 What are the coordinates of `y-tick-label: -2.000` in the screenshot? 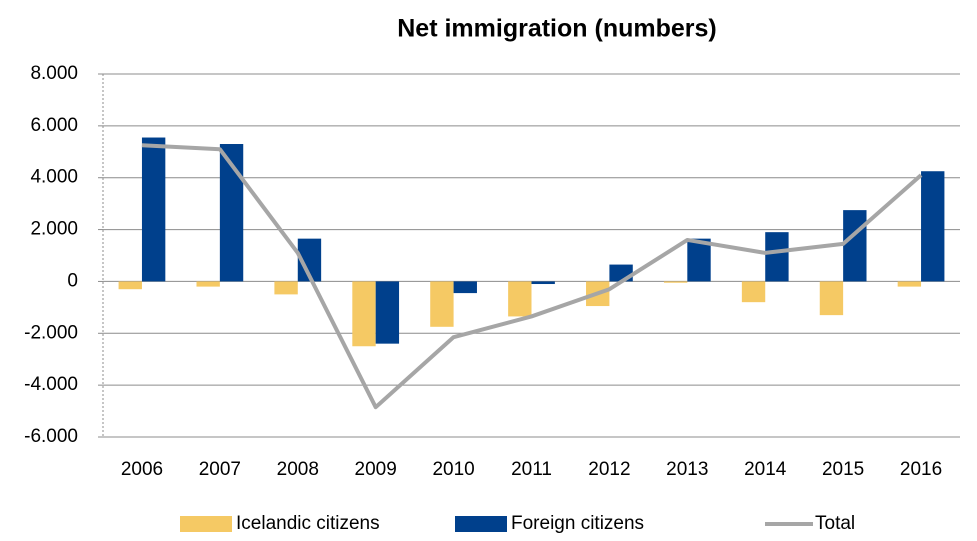 It's located at (51, 332).